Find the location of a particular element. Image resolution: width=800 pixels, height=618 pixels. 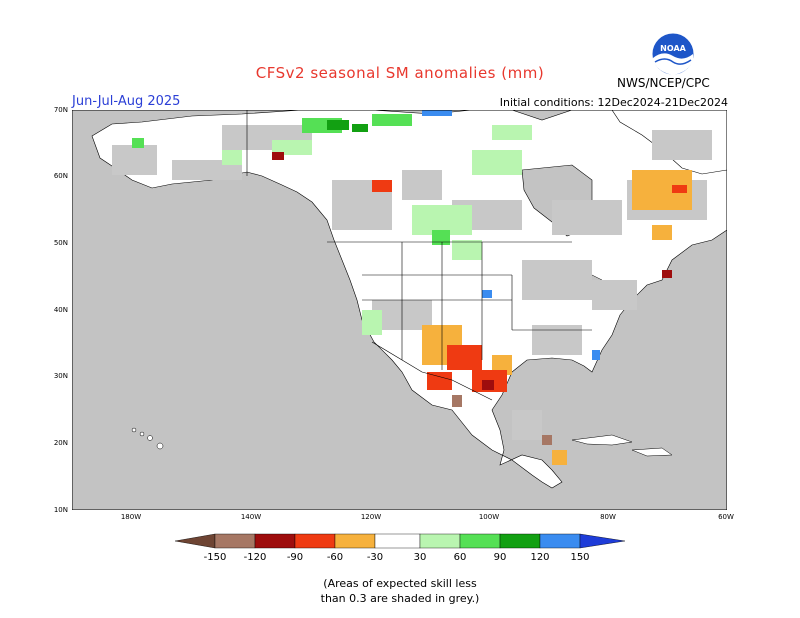

legend-tick-90: 90 is located at coordinates (500, 557).